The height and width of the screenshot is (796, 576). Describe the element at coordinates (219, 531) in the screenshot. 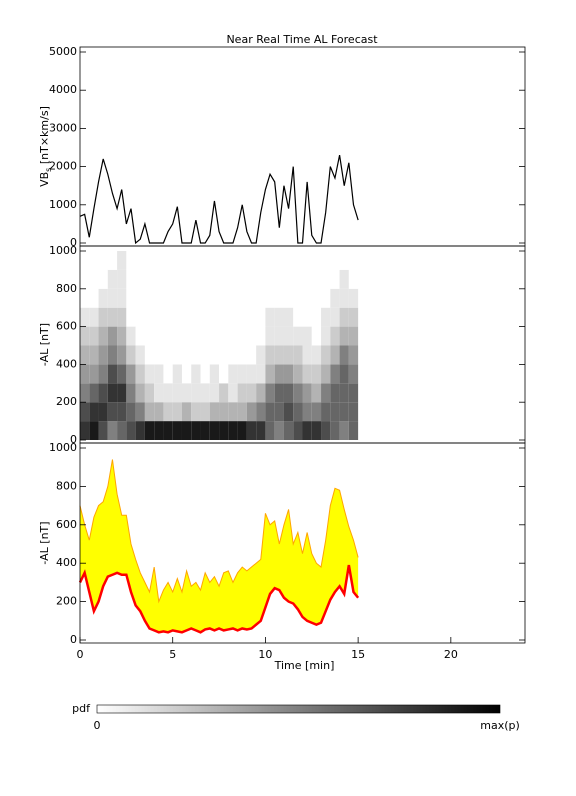

I see `upper-line` at that location.